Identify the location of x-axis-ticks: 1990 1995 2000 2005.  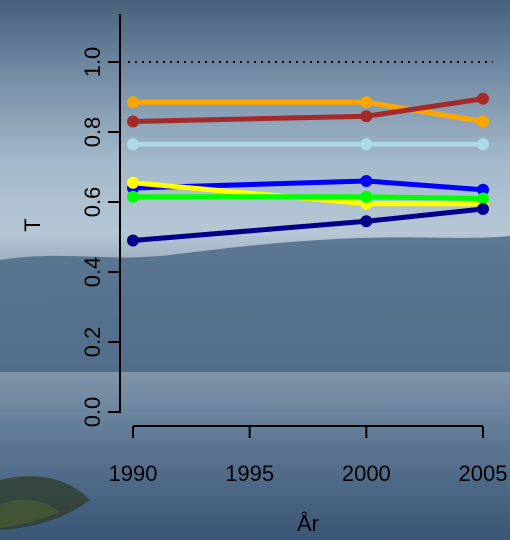
(308, 456).